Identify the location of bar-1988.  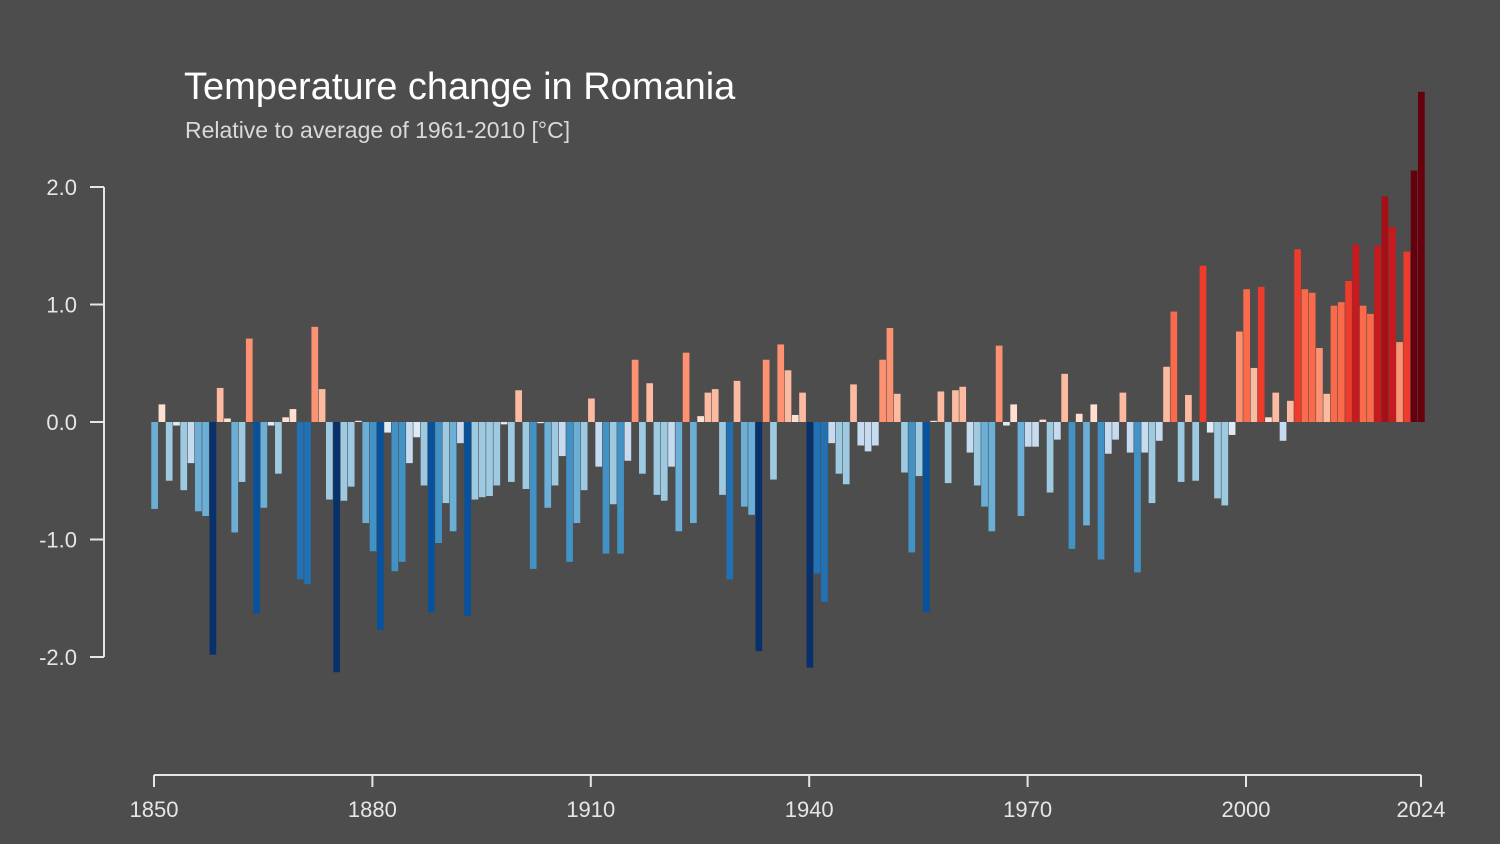
(1159, 431).